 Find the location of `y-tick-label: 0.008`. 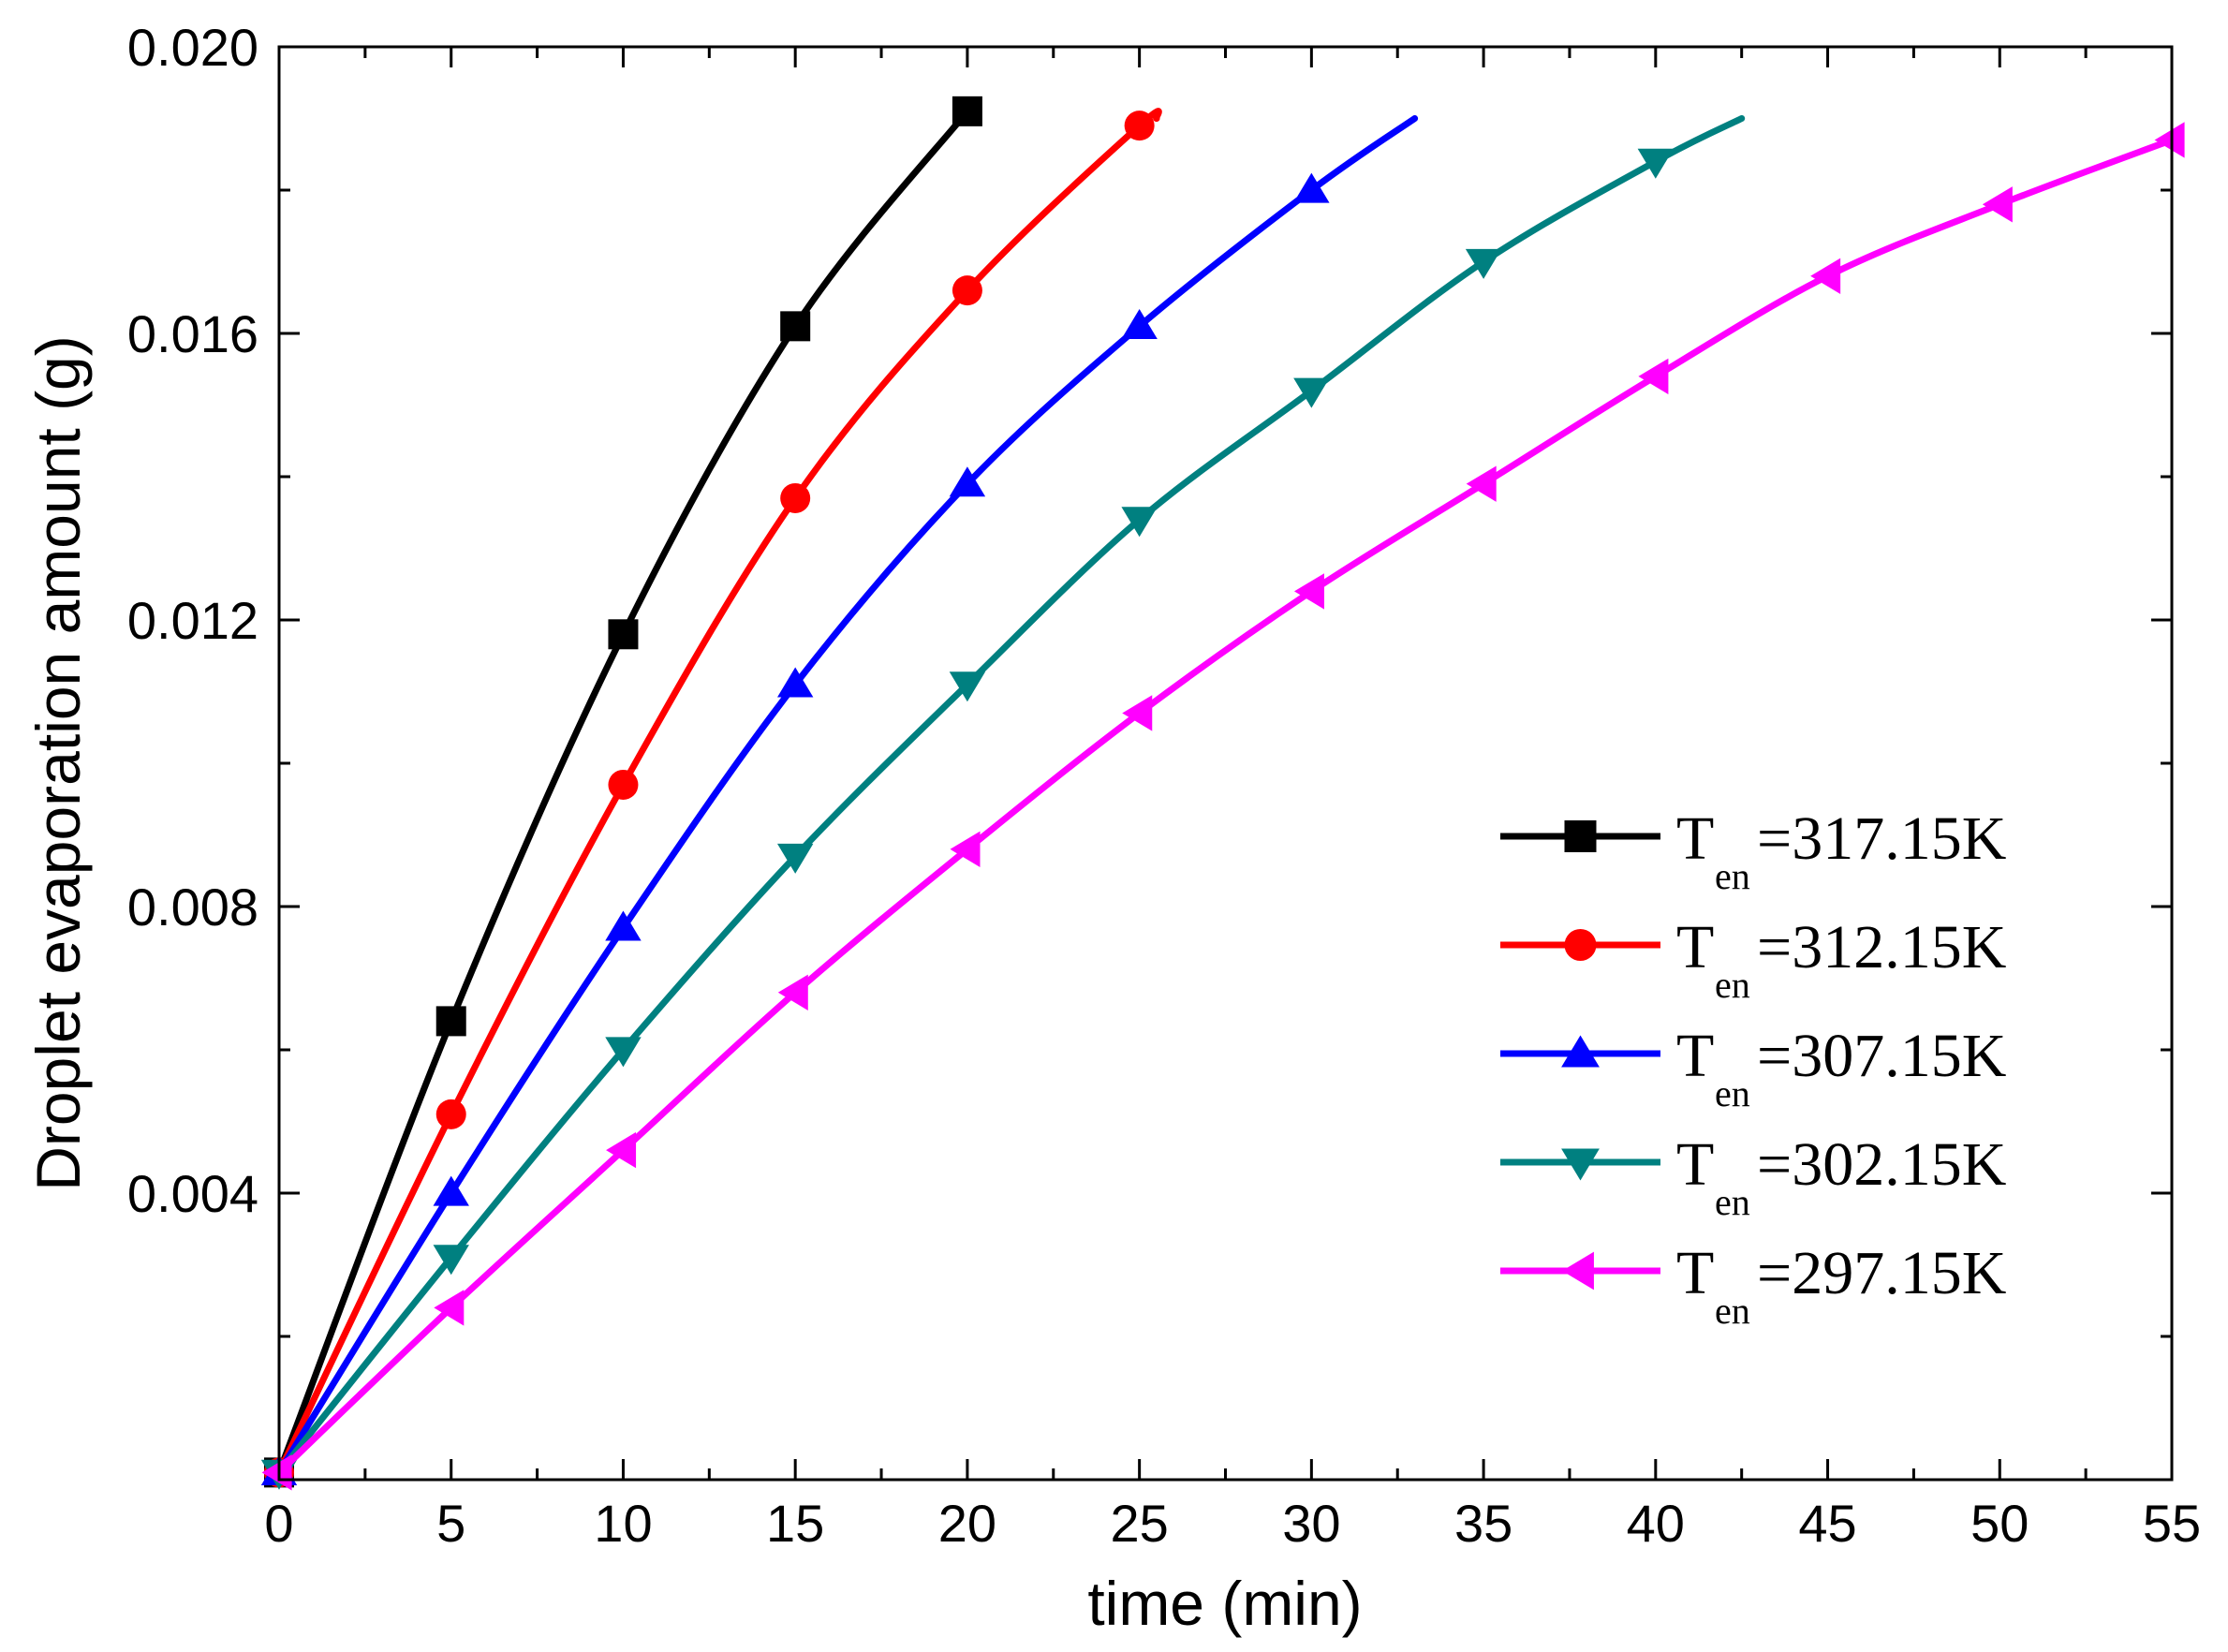

y-tick-label: 0.008 is located at coordinates (192, 908).